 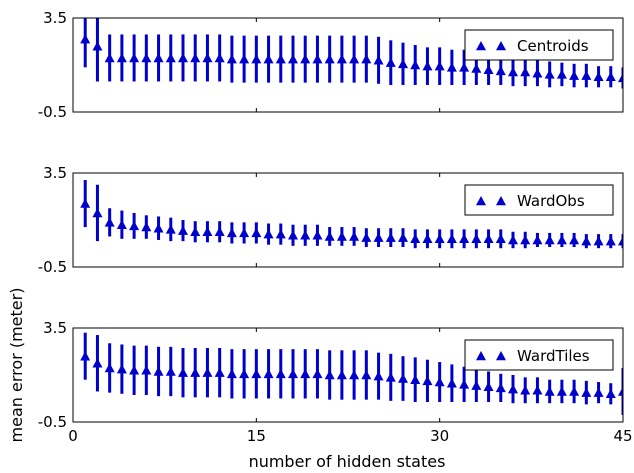 I want to click on legend-label: WardObs, so click(x=551, y=201).